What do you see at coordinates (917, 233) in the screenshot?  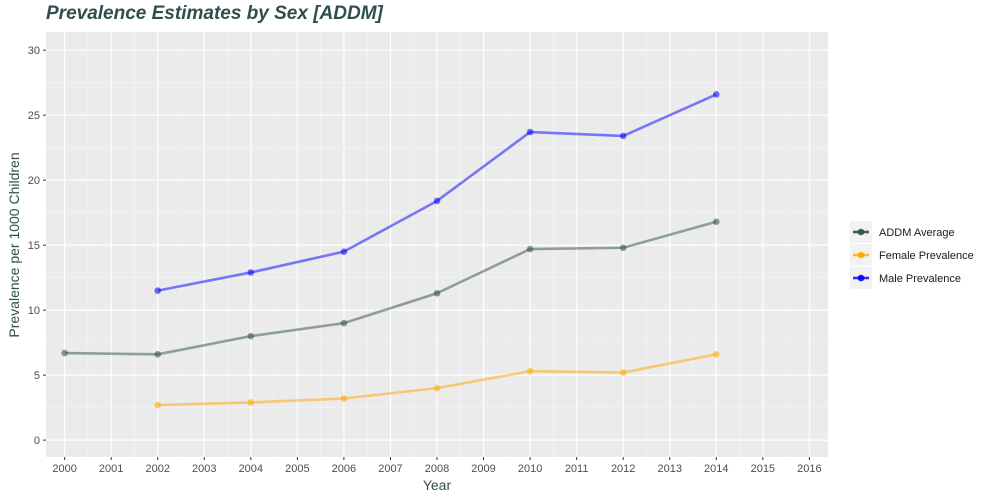 I see `addm-average-legend-label: ADDM Average` at bounding box center [917, 233].